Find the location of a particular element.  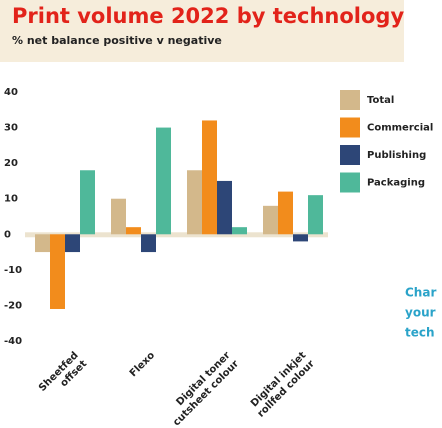

legend-label: Commercial is located at coordinates (400, 128).